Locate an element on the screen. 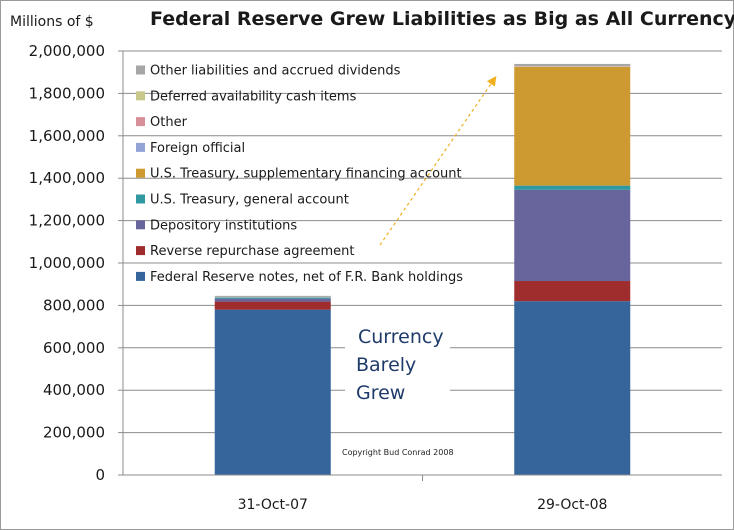 The image size is (734, 530). annotation-box is located at coordinates (397, 365).